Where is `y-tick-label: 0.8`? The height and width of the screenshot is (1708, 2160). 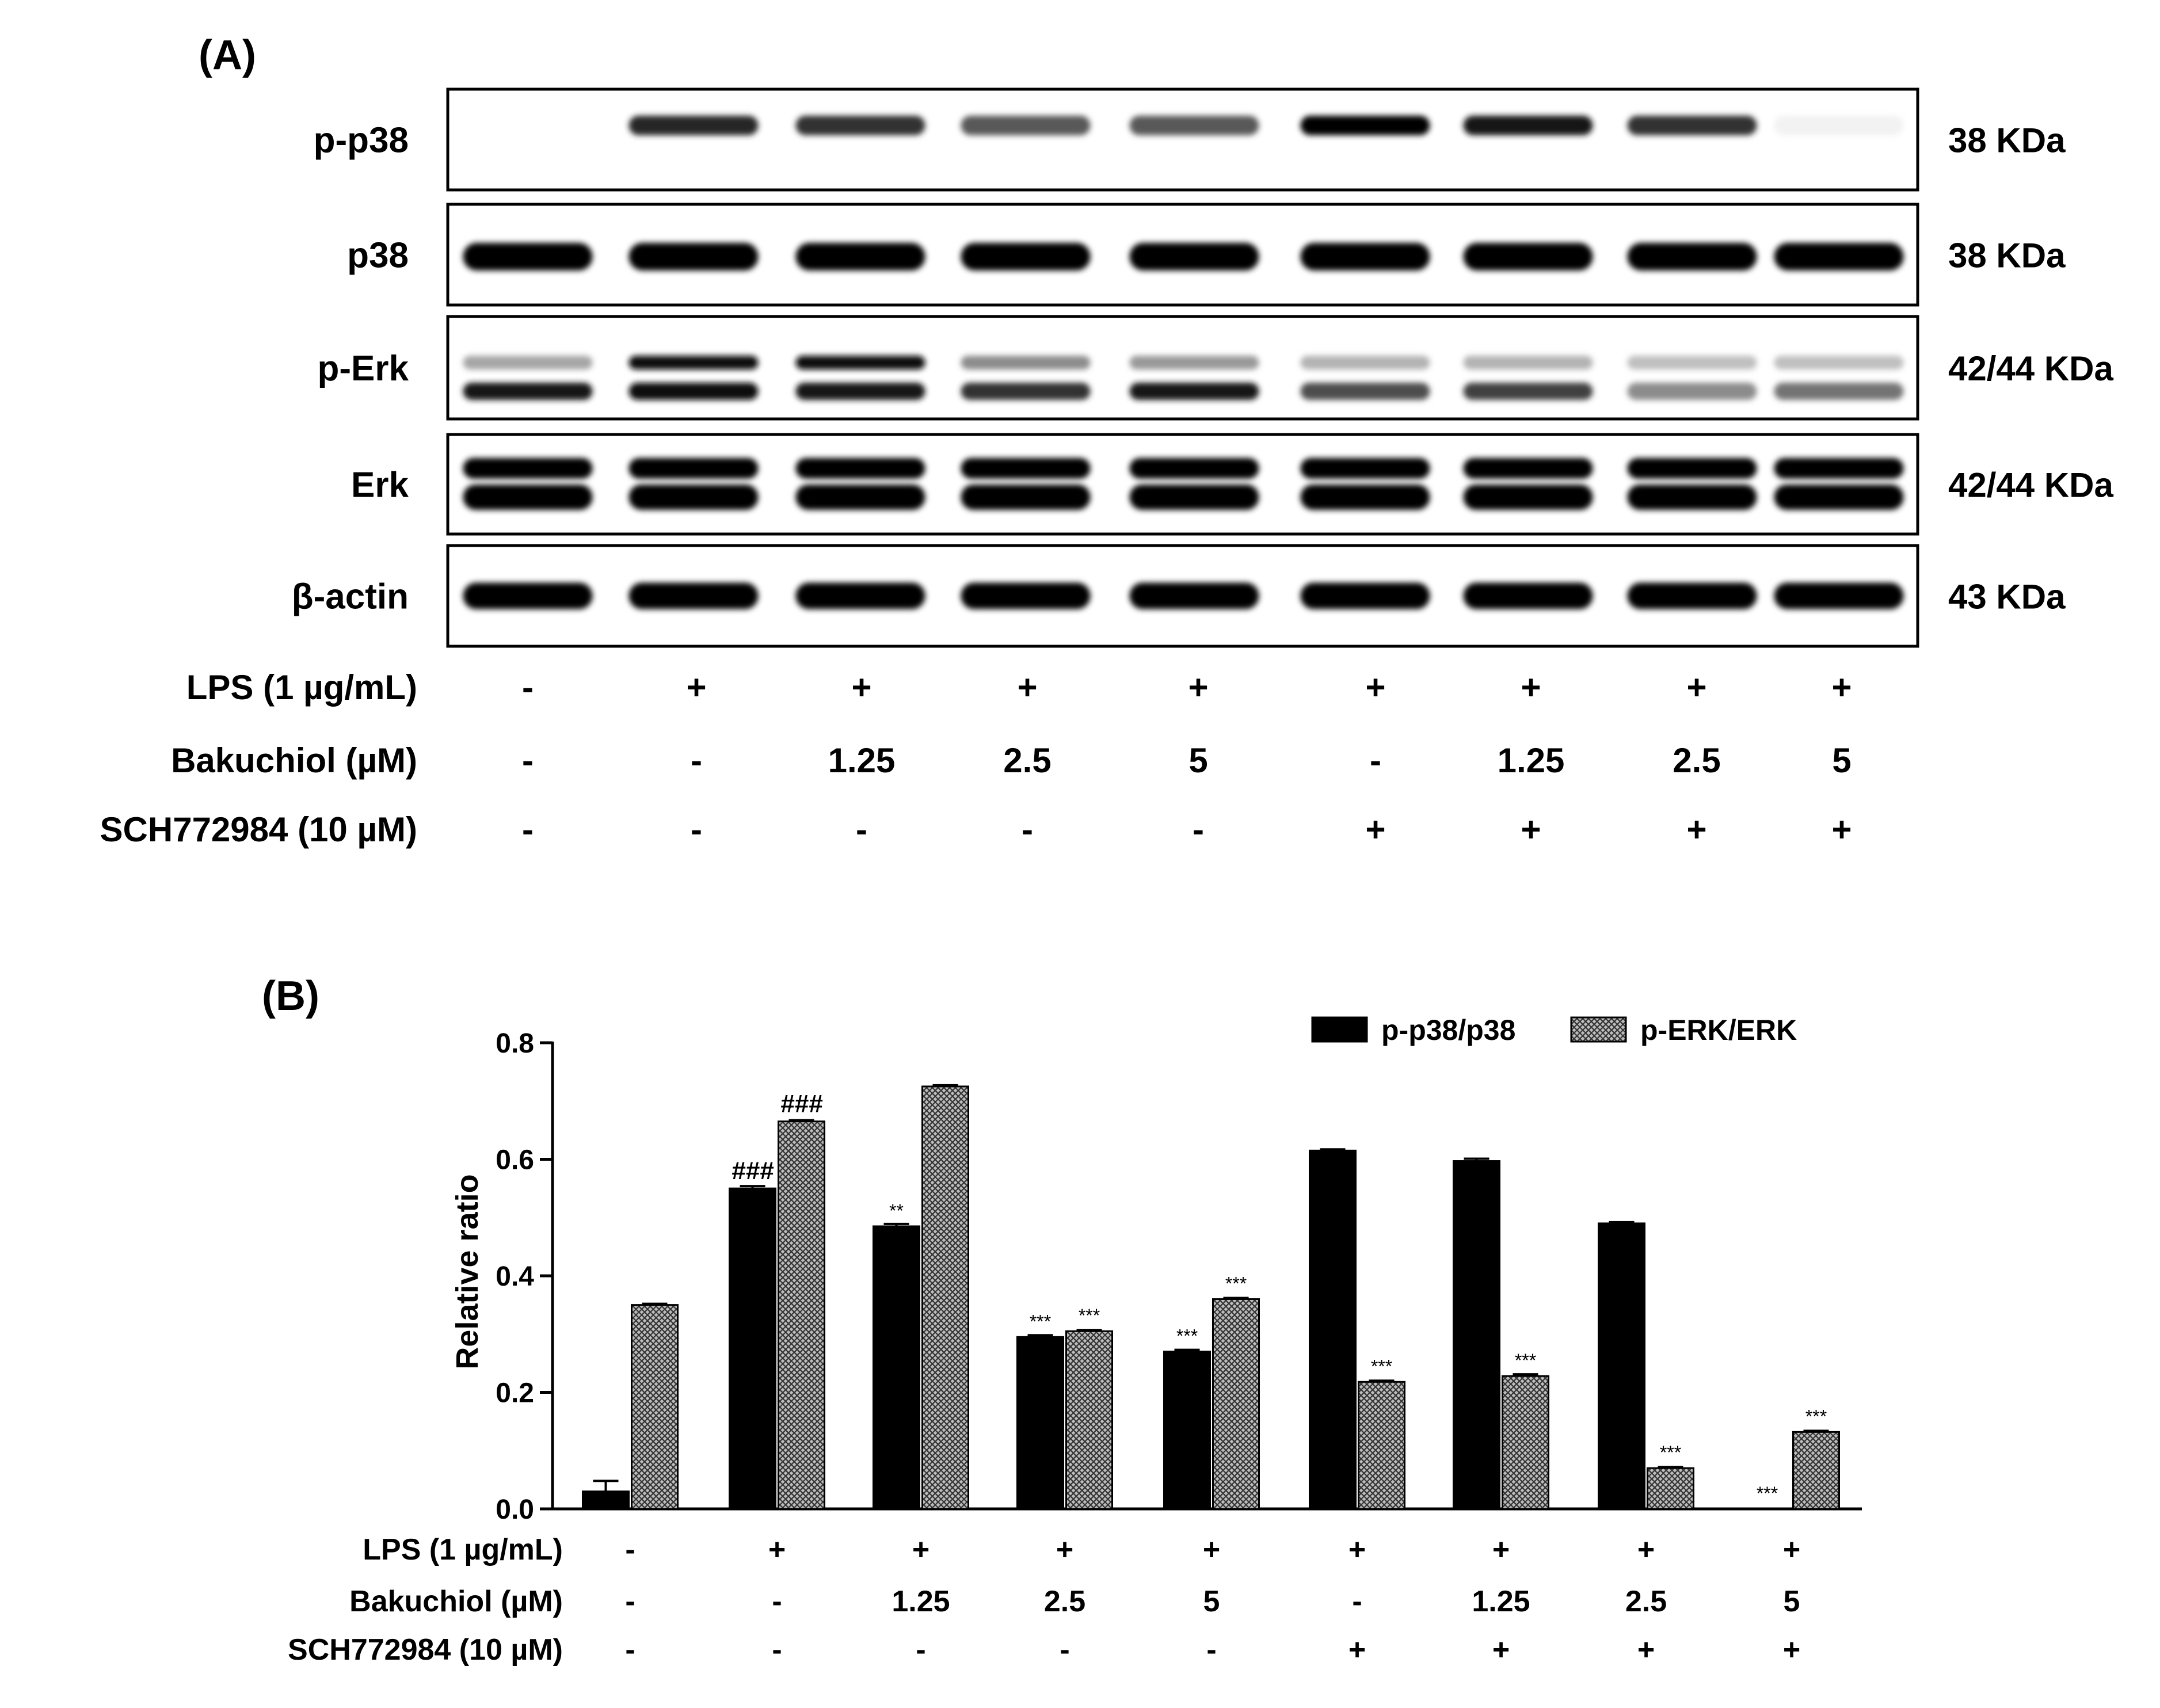
y-tick-label: 0.8 is located at coordinates (515, 1043).